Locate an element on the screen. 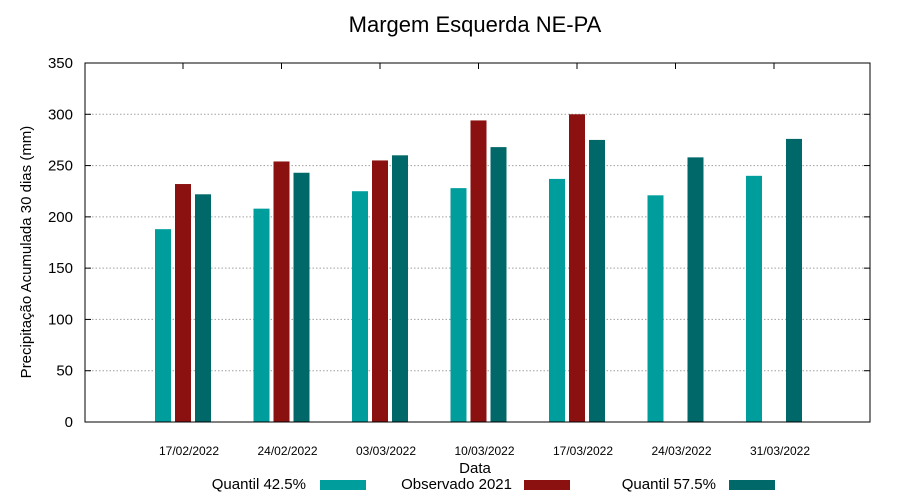 This screenshot has height=500, width=900. y-tick-label: 0 is located at coordinates (69, 422).